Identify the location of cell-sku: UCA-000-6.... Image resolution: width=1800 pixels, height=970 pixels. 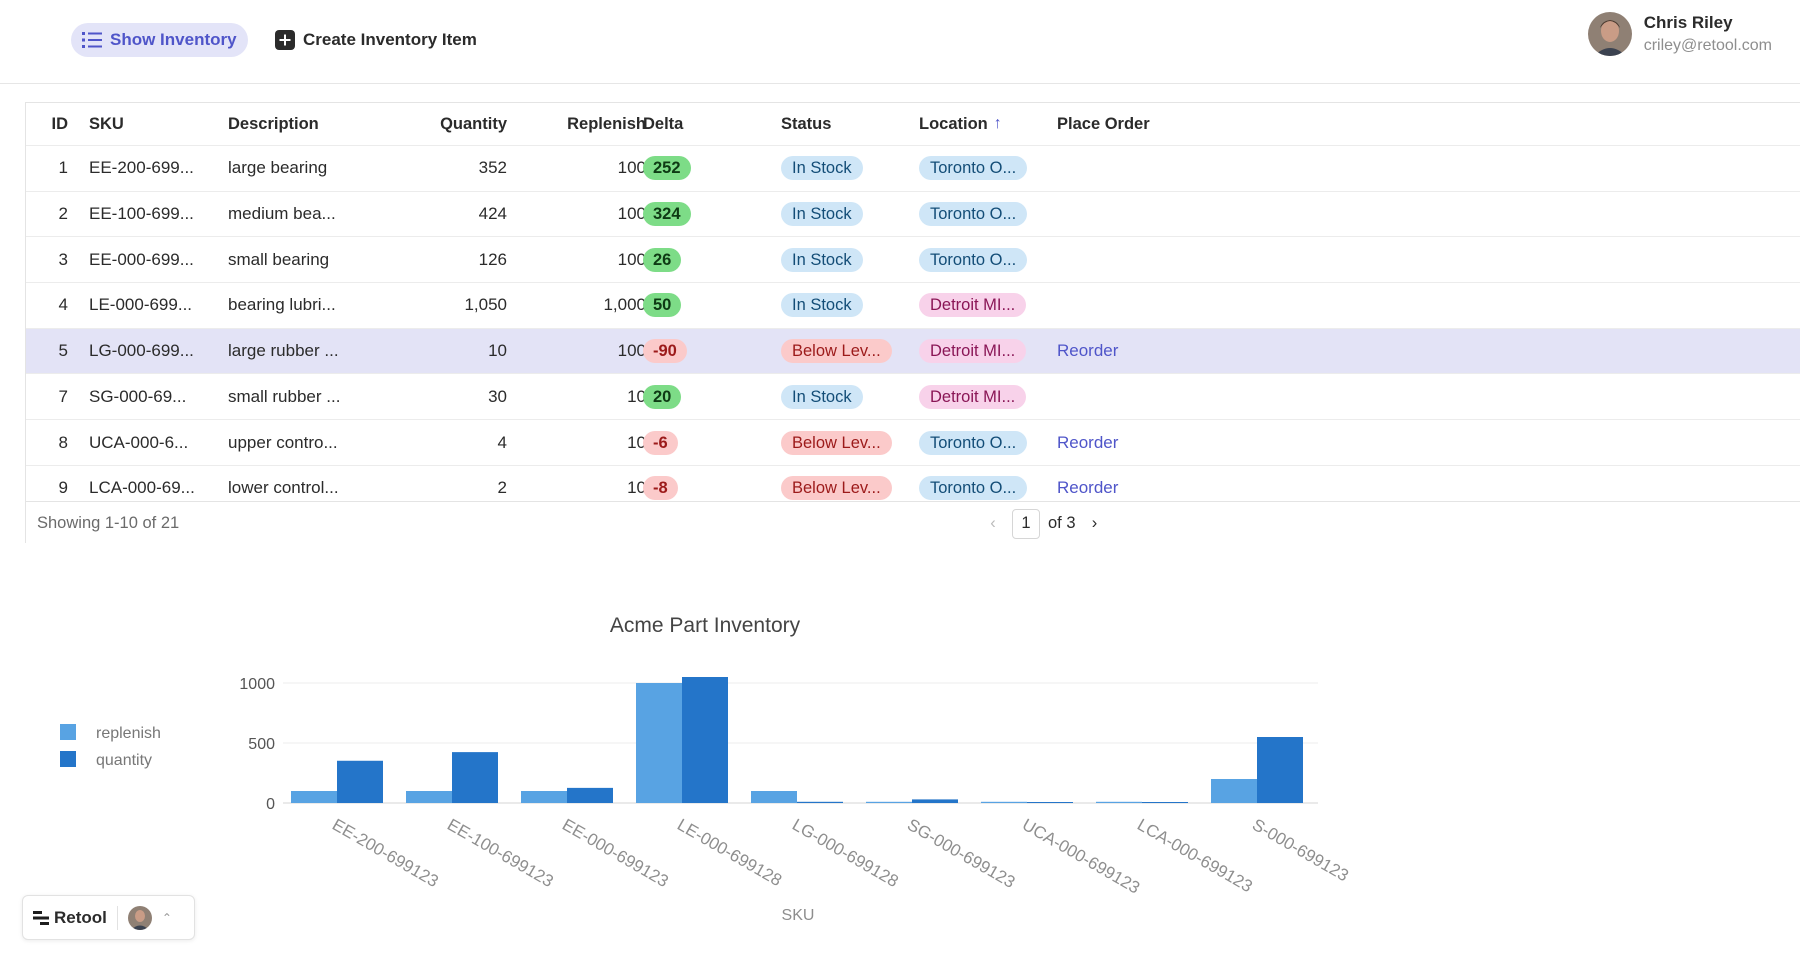
(139, 442).